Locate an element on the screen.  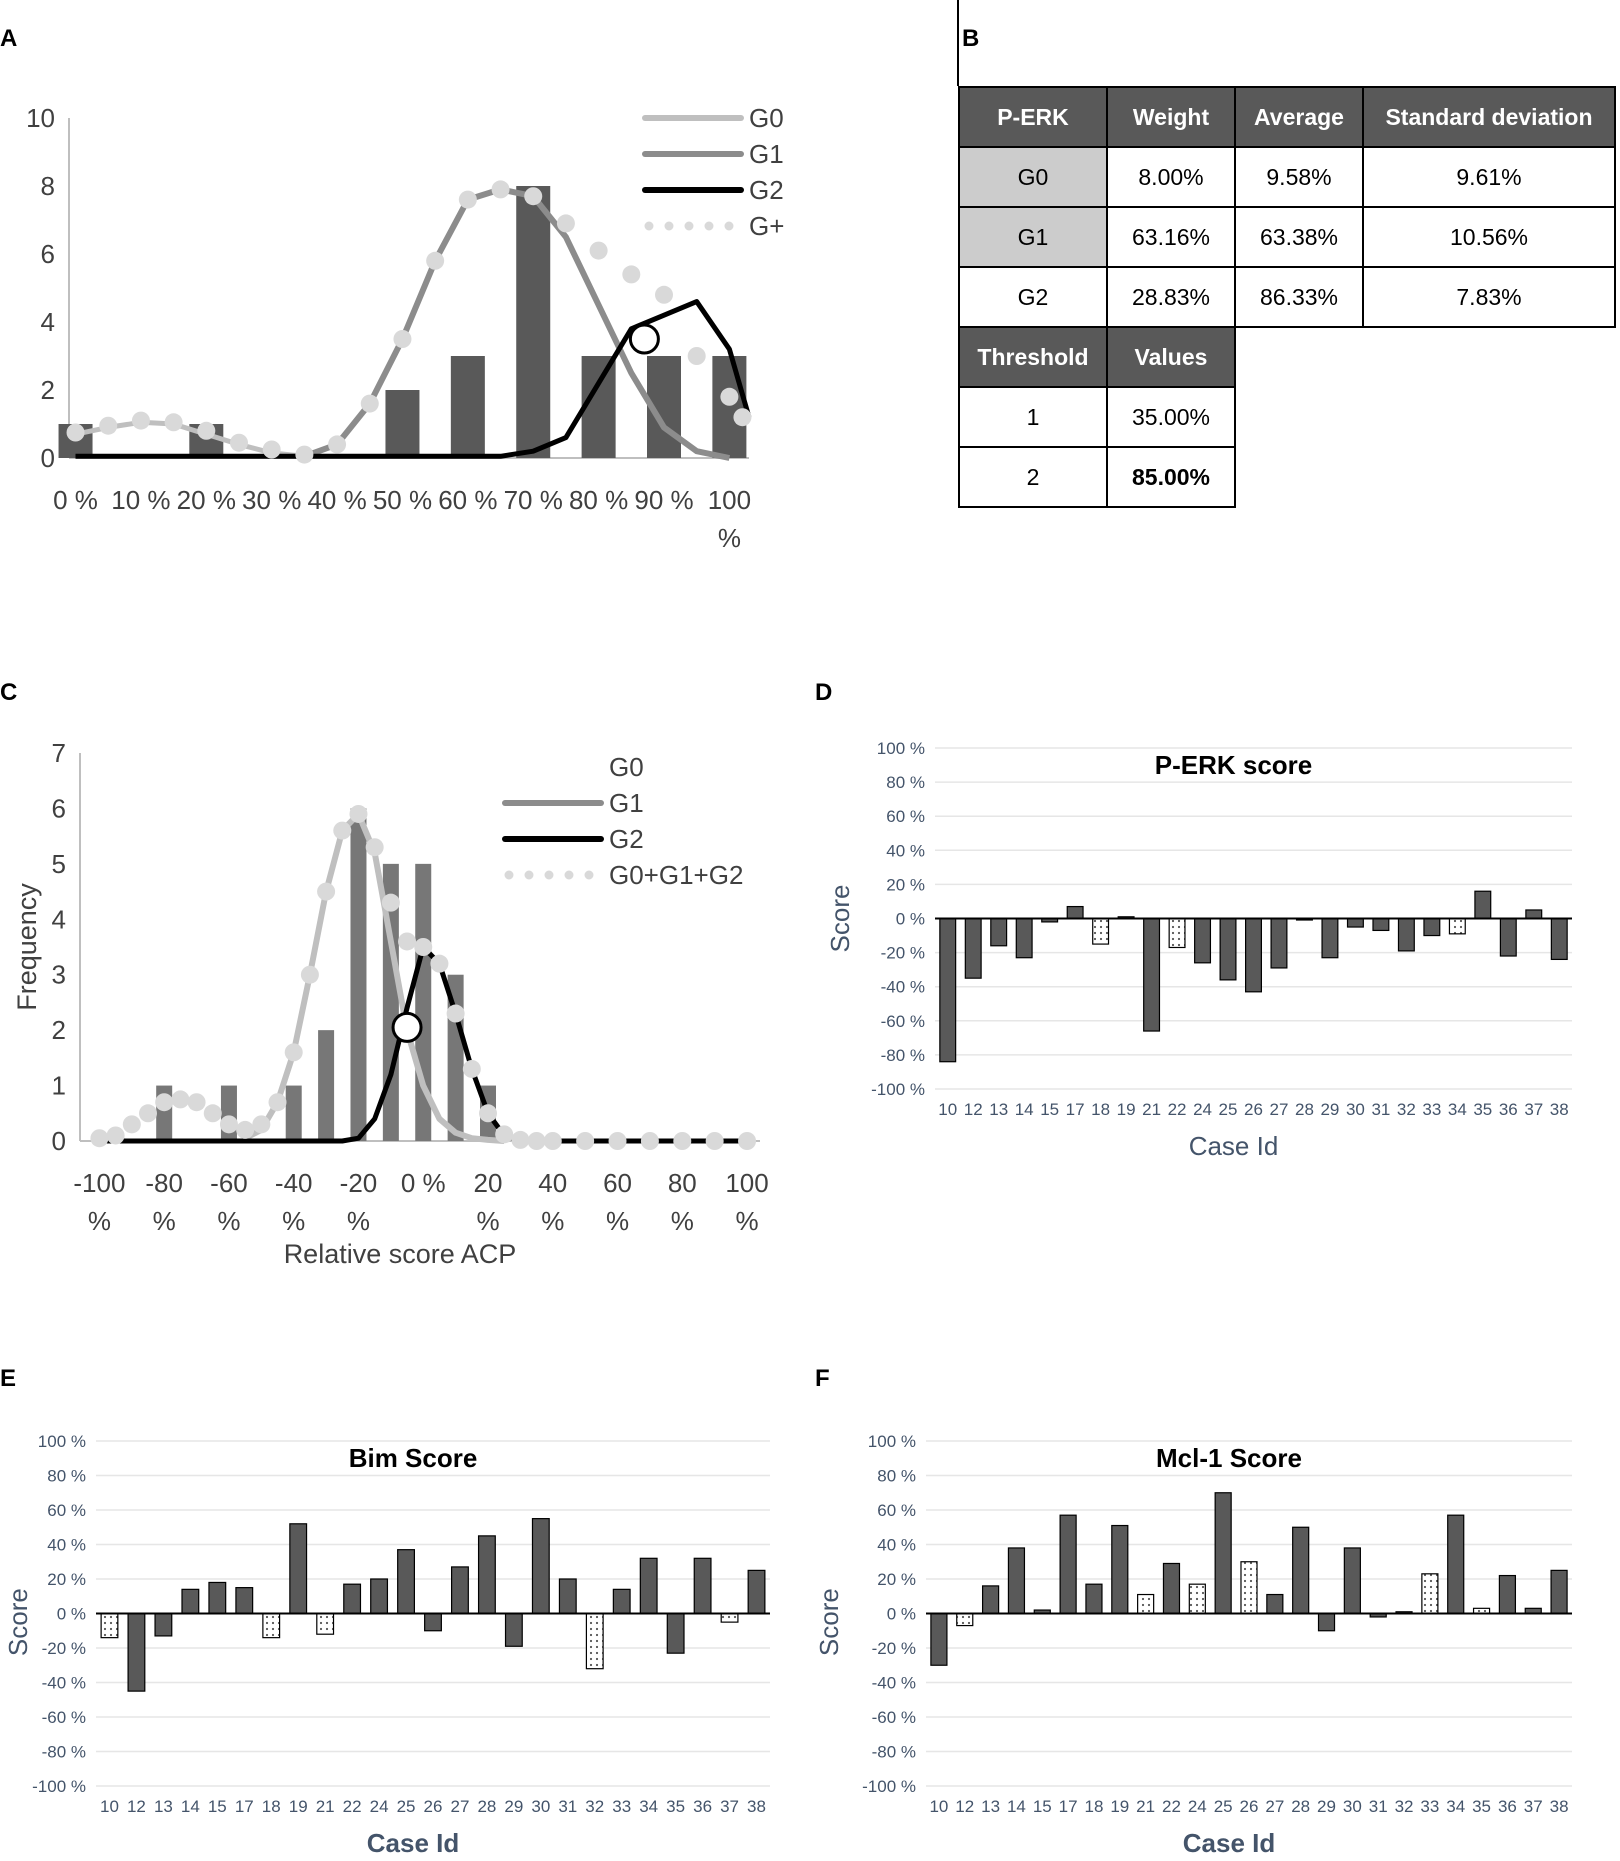
x-tick-label: 90 % is located at coordinates (663, 500).